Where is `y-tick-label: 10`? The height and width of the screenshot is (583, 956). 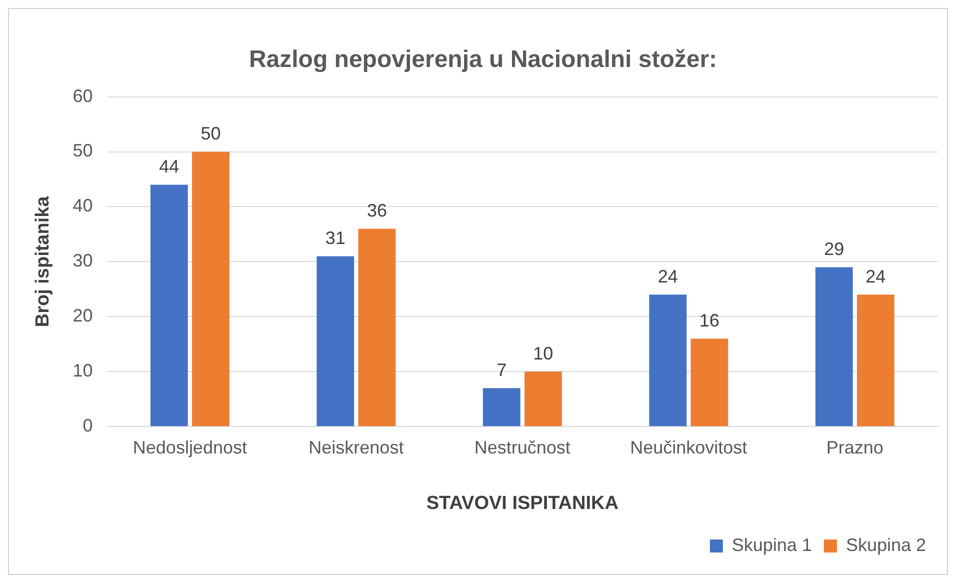 y-tick-label: 10 is located at coordinates (82, 370).